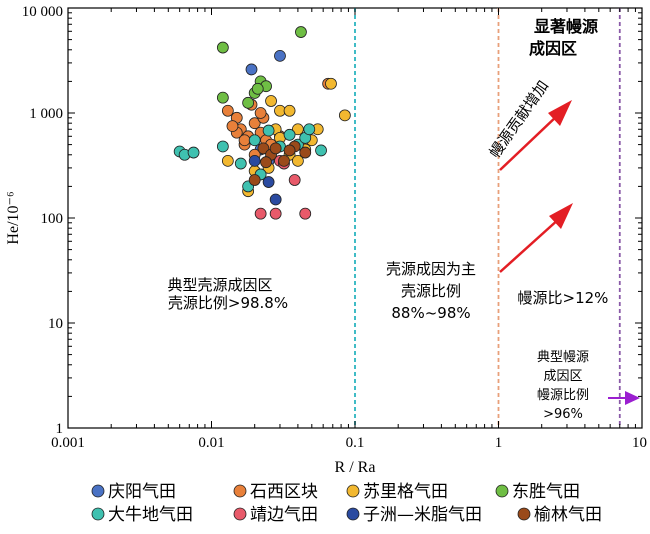 The width and height of the screenshot is (650, 534). What do you see at coordinates (431, 291) in the screenshot?
I see `anno-crust-main-2: 壳源比例` at bounding box center [431, 291].